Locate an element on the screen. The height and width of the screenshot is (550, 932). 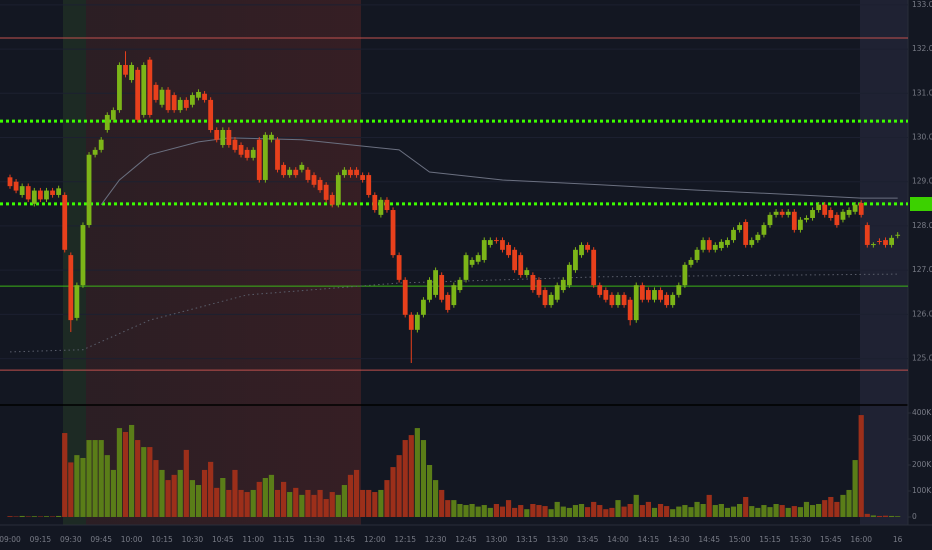
post-market-band is located at coordinates (884, 262).